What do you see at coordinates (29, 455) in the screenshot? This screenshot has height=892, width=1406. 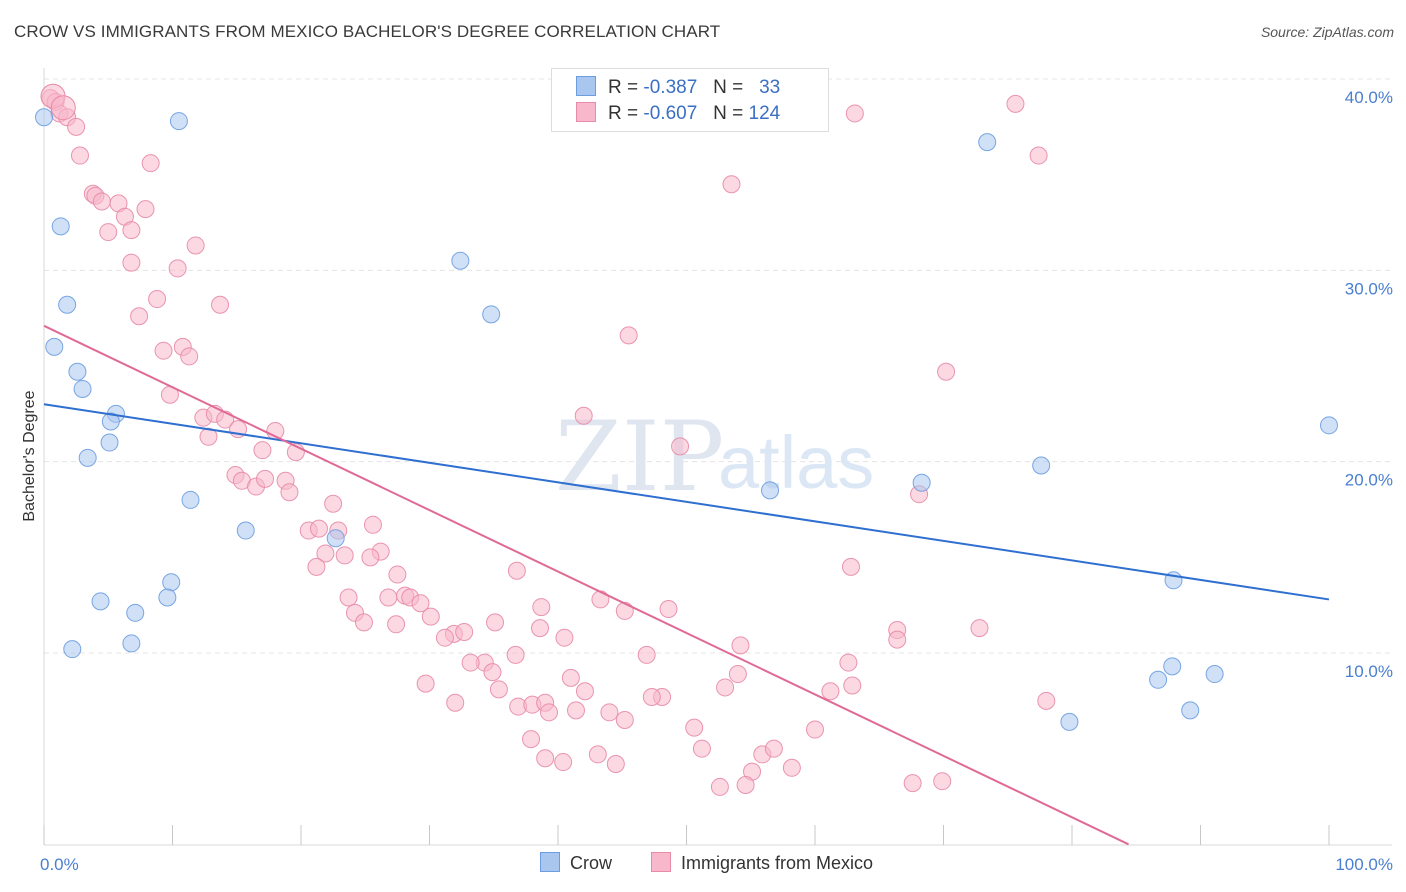 I see `y-axis-label: Bachelor's Degree` at bounding box center [29, 455].